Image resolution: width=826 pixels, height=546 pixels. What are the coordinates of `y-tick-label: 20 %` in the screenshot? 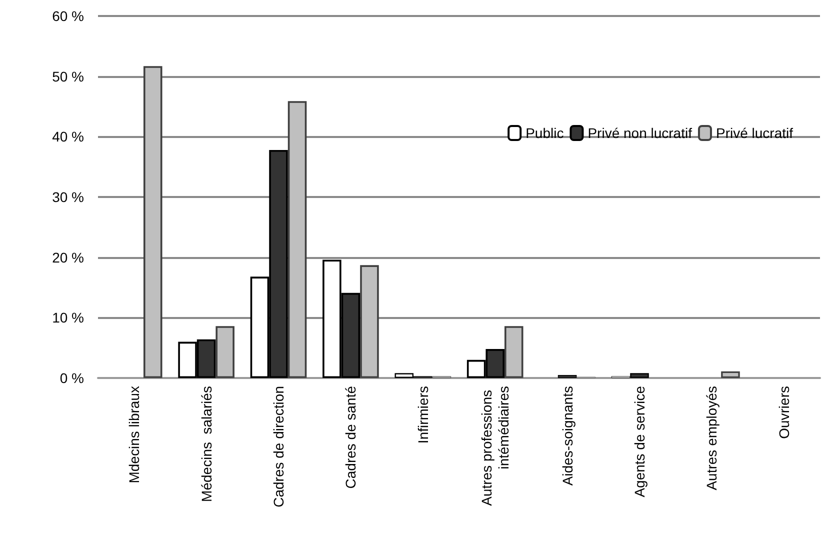 It's located at (68, 257).